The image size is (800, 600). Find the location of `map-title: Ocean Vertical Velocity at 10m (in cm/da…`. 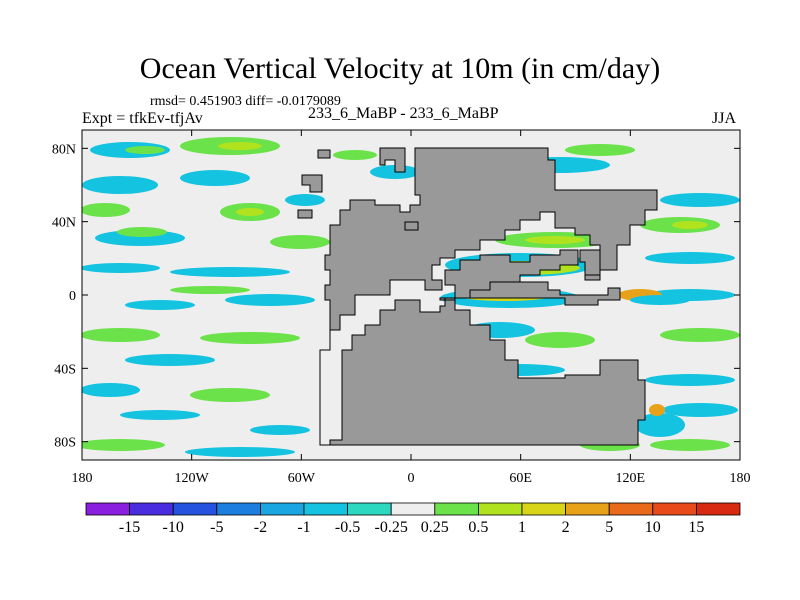

map-title: Ocean Vertical Velocity at 10m (in cm/da… is located at coordinates (400, 68).